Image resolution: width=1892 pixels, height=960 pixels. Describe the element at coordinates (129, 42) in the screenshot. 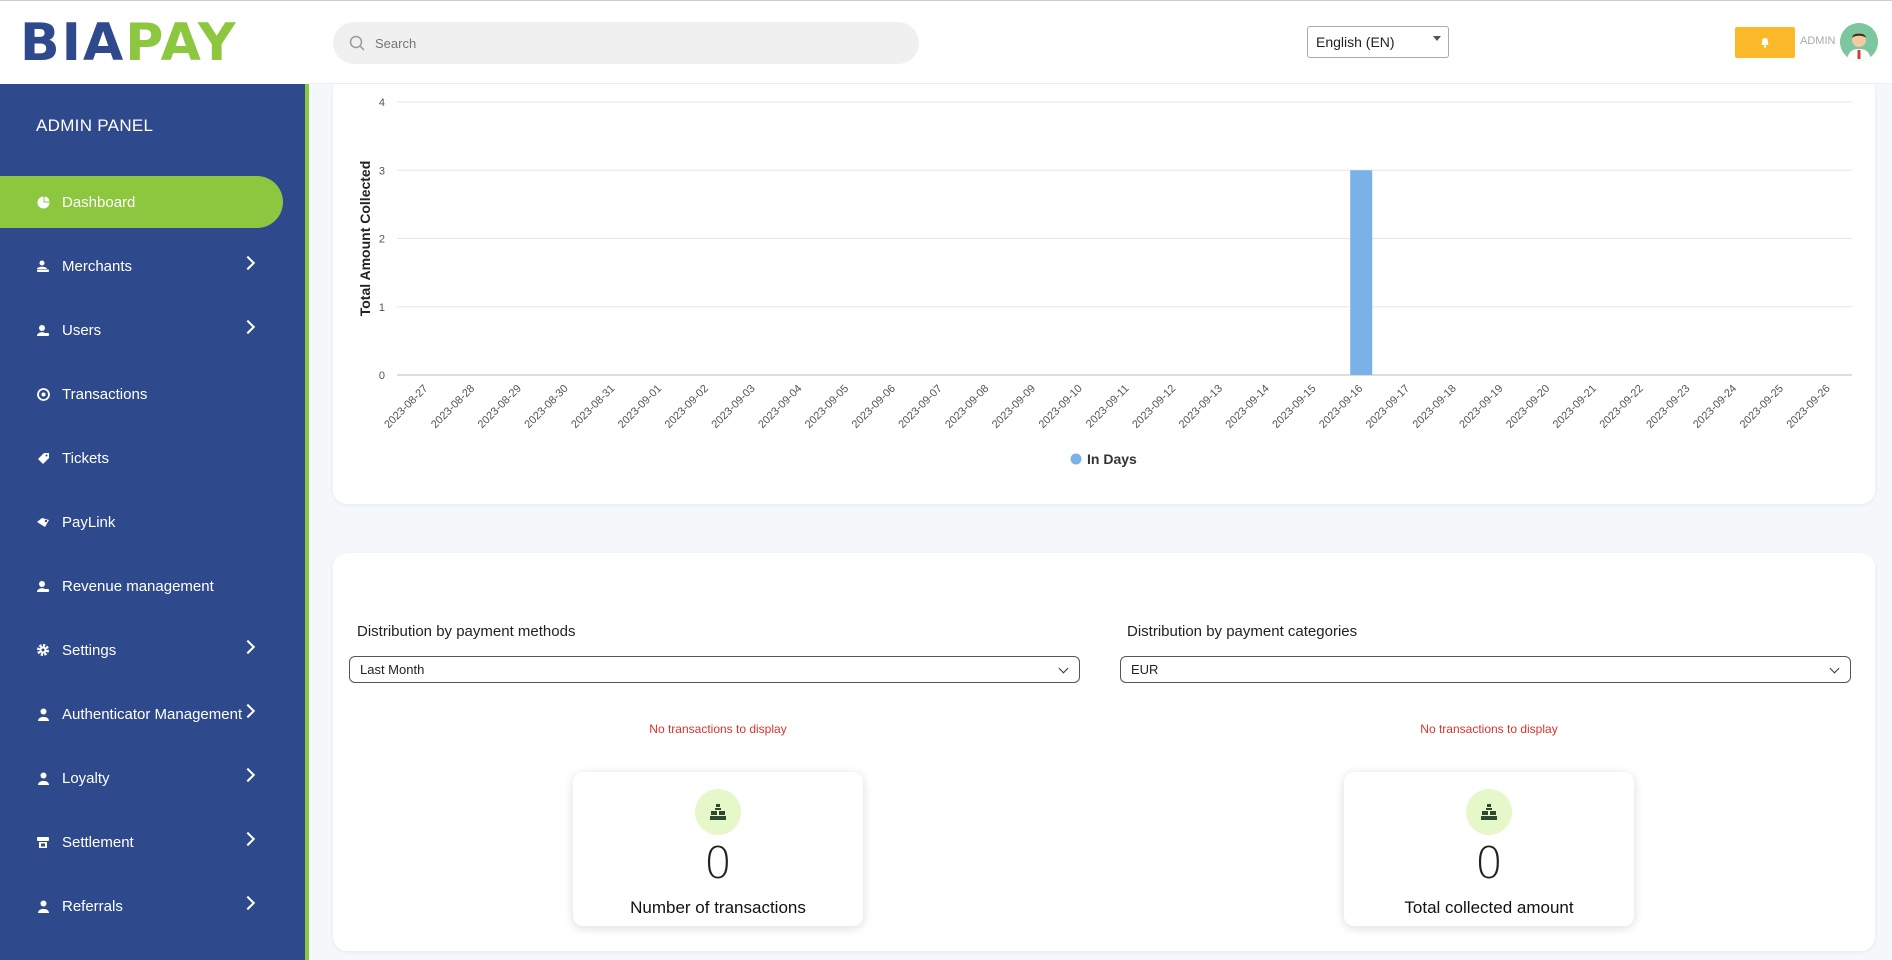

I see `biapay-logo: BIAPAY` at that location.